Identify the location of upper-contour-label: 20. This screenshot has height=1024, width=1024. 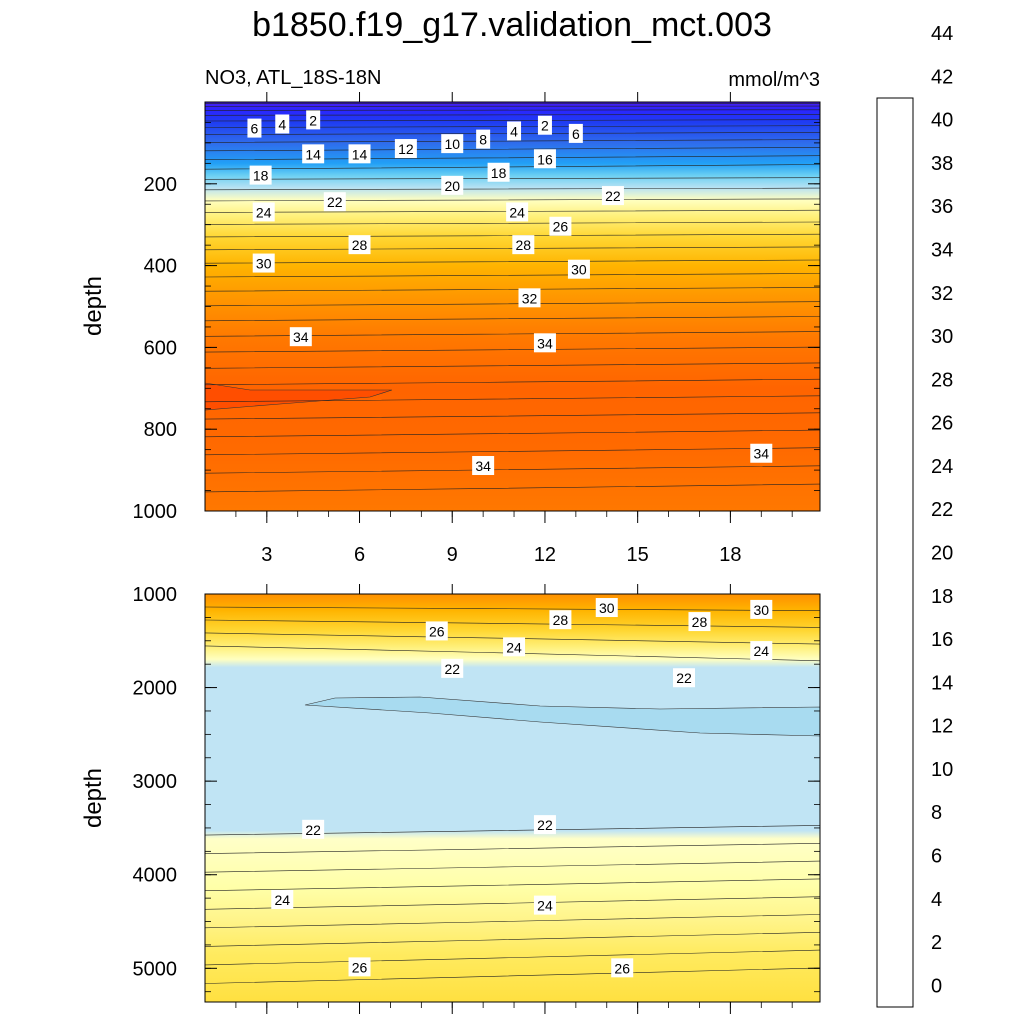
(452, 185).